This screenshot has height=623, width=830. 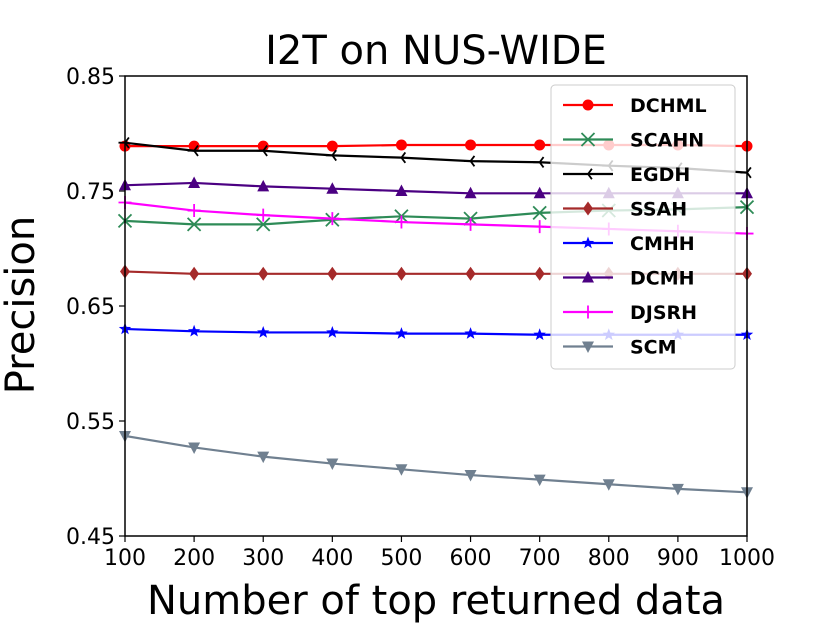 What do you see at coordinates (332, 558) in the screenshot?
I see `x-tick-label: 400` at bounding box center [332, 558].